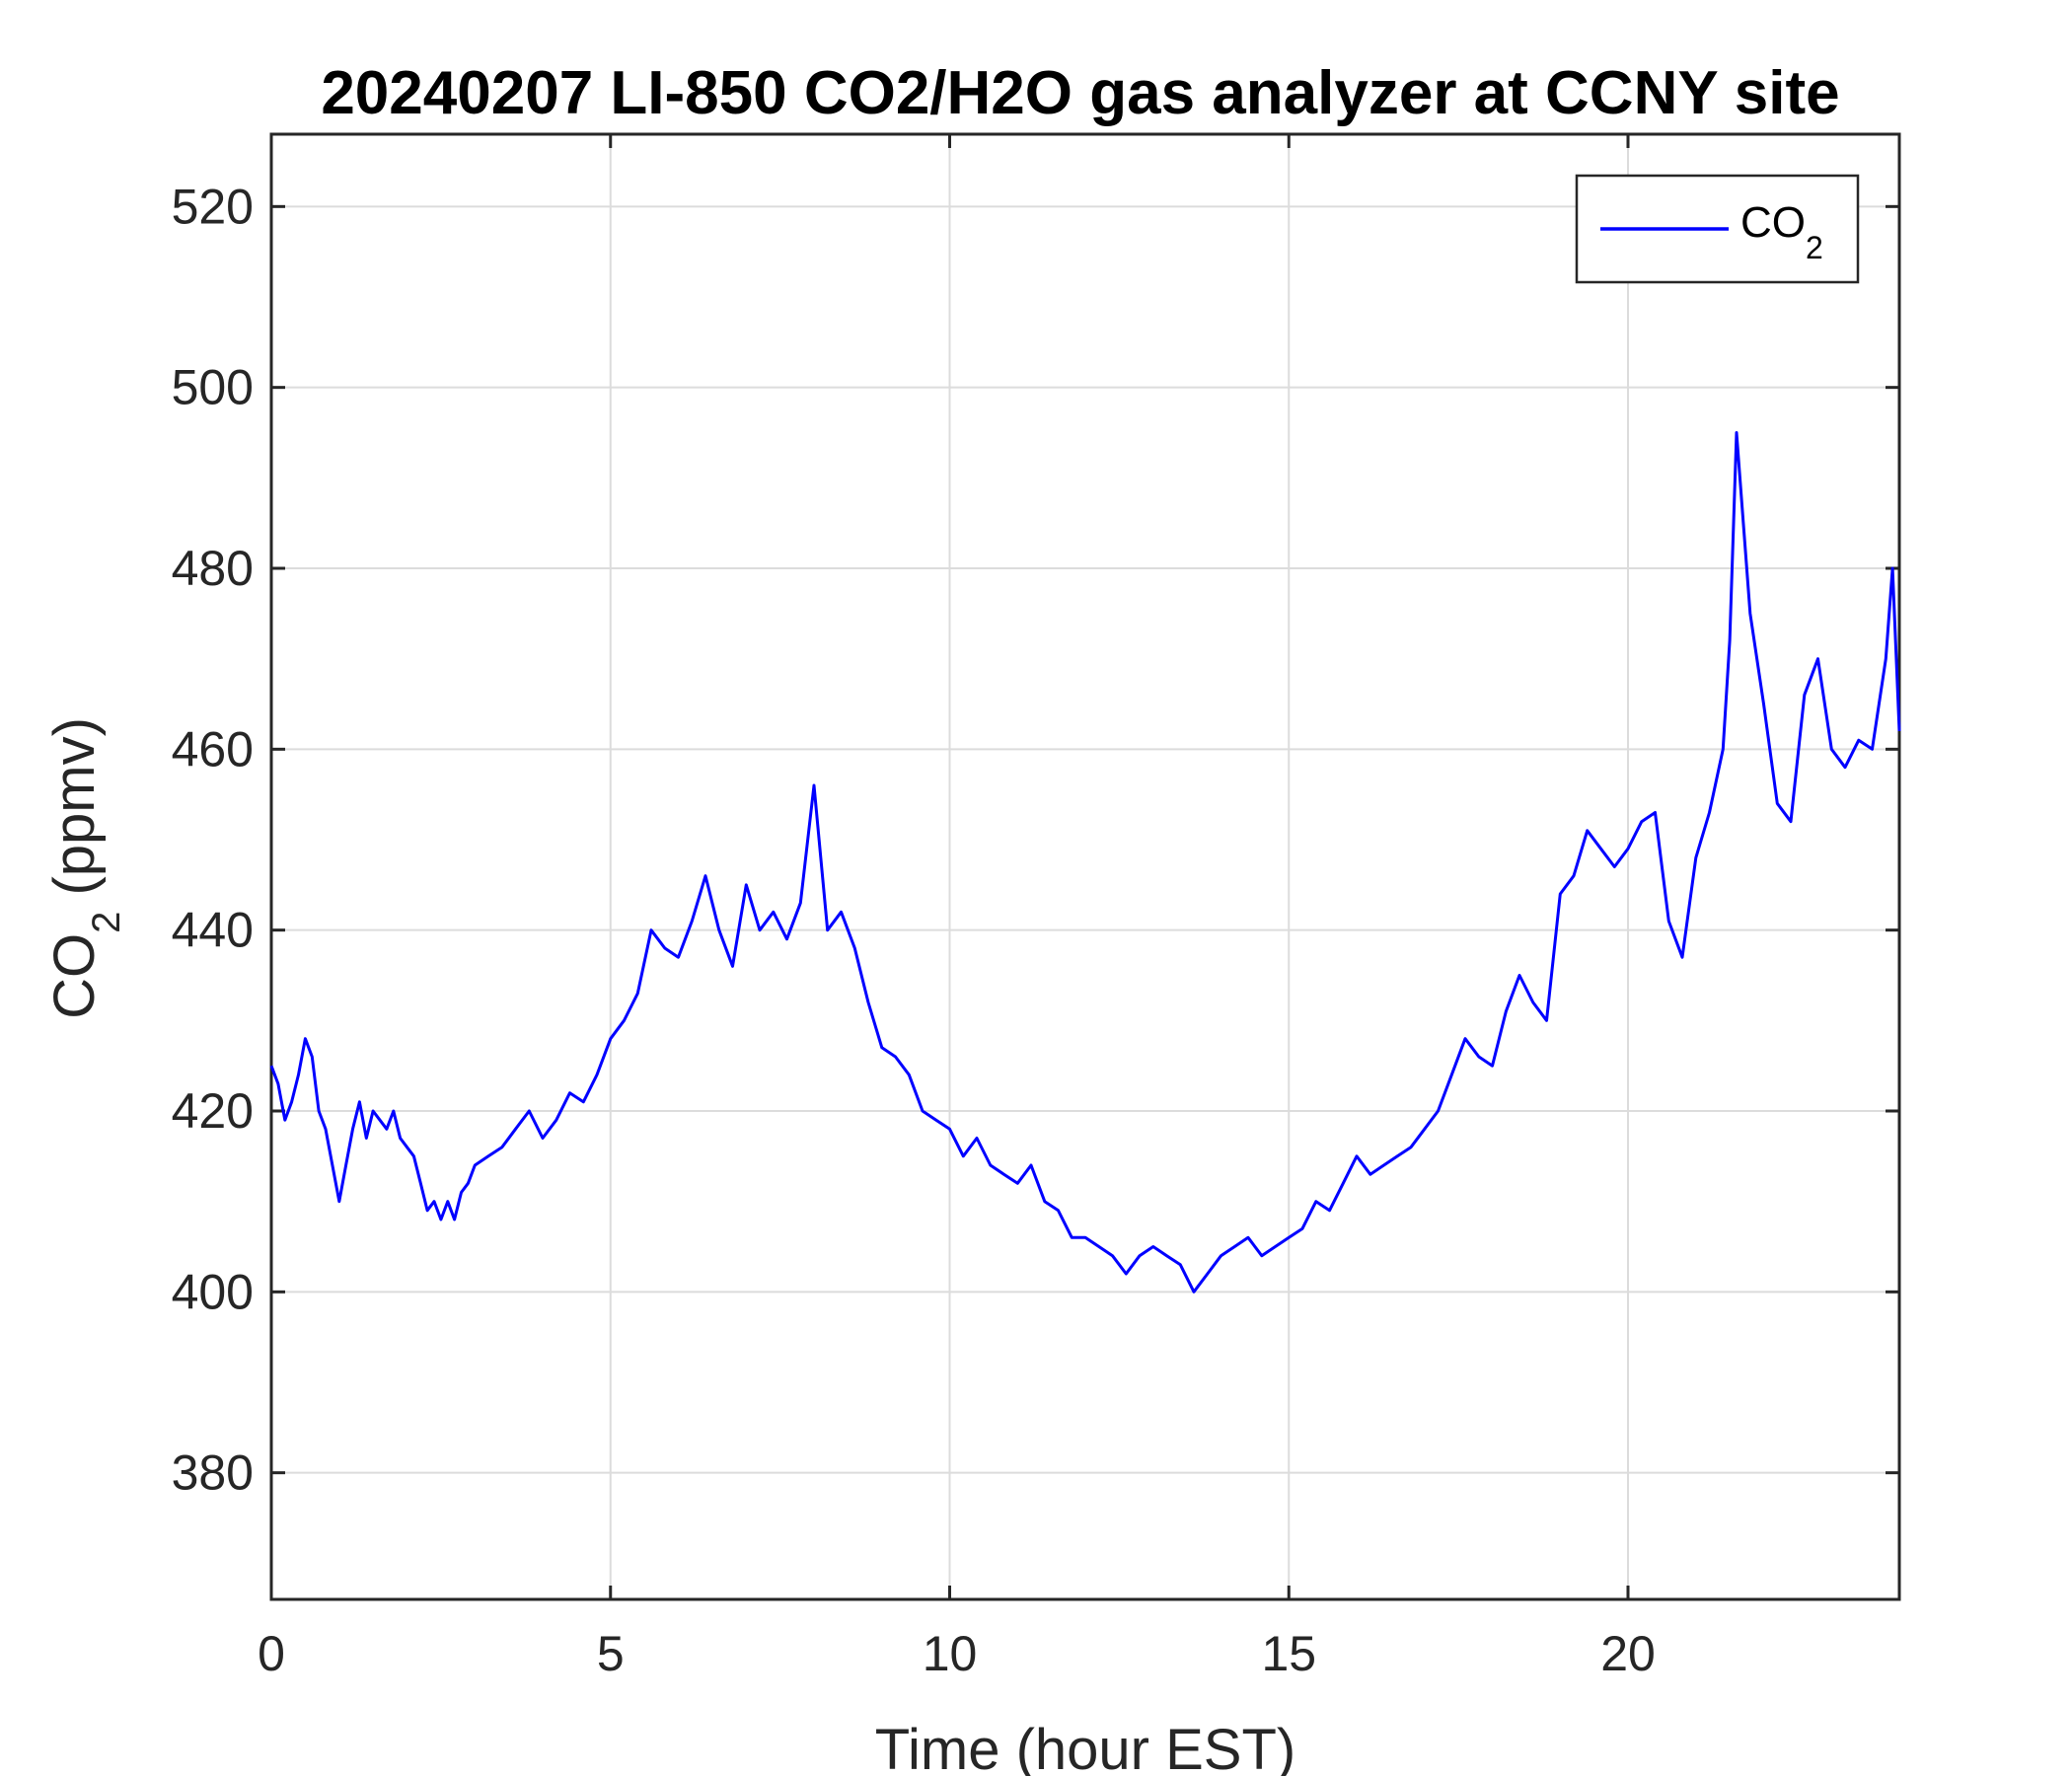  Describe the element at coordinates (213, 388) in the screenshot. I see `y-tick-label: 500` at that location.